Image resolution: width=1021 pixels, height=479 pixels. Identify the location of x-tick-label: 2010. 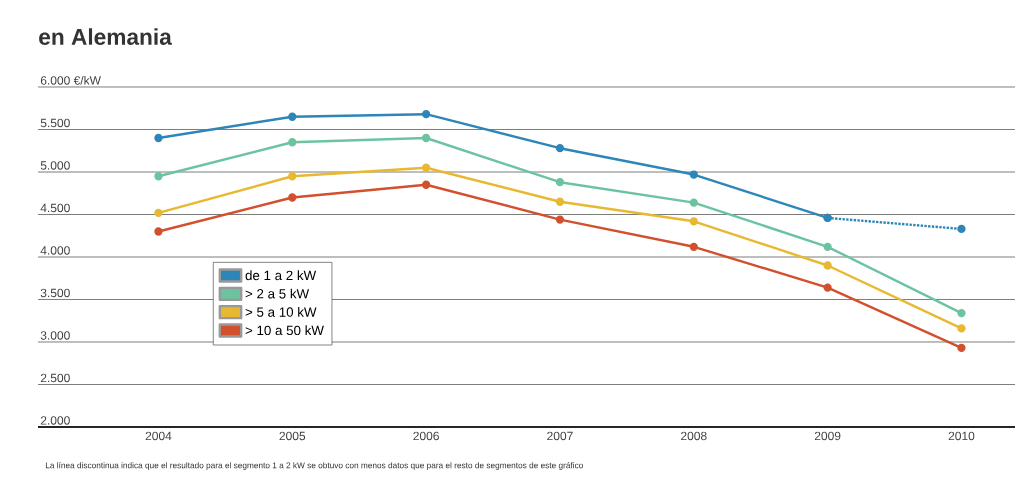
(961, 436).